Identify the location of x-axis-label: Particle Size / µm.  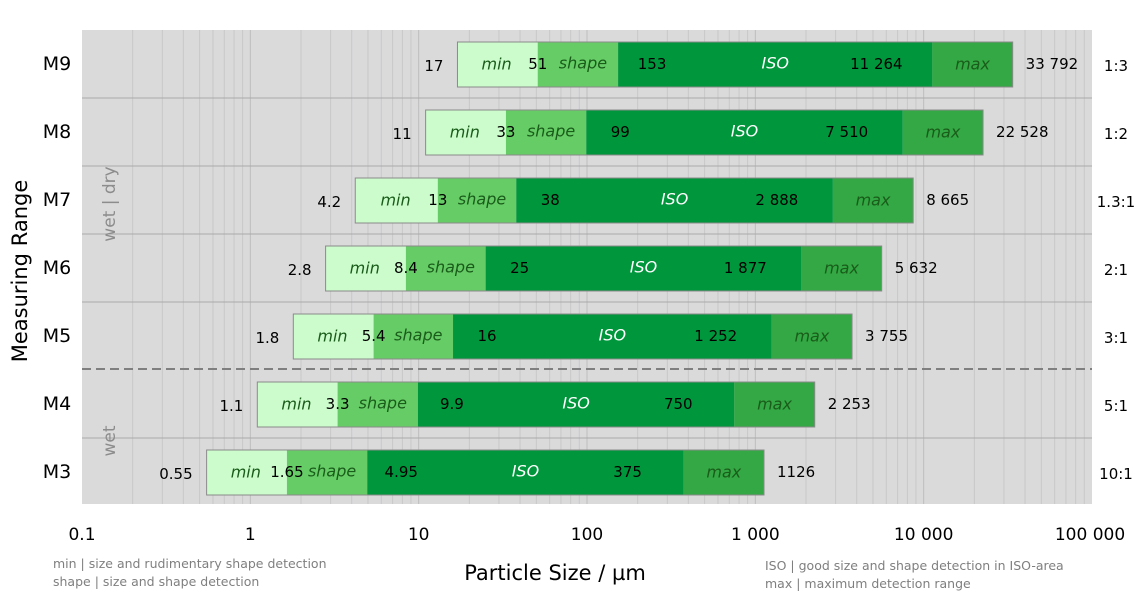
(555, 573).